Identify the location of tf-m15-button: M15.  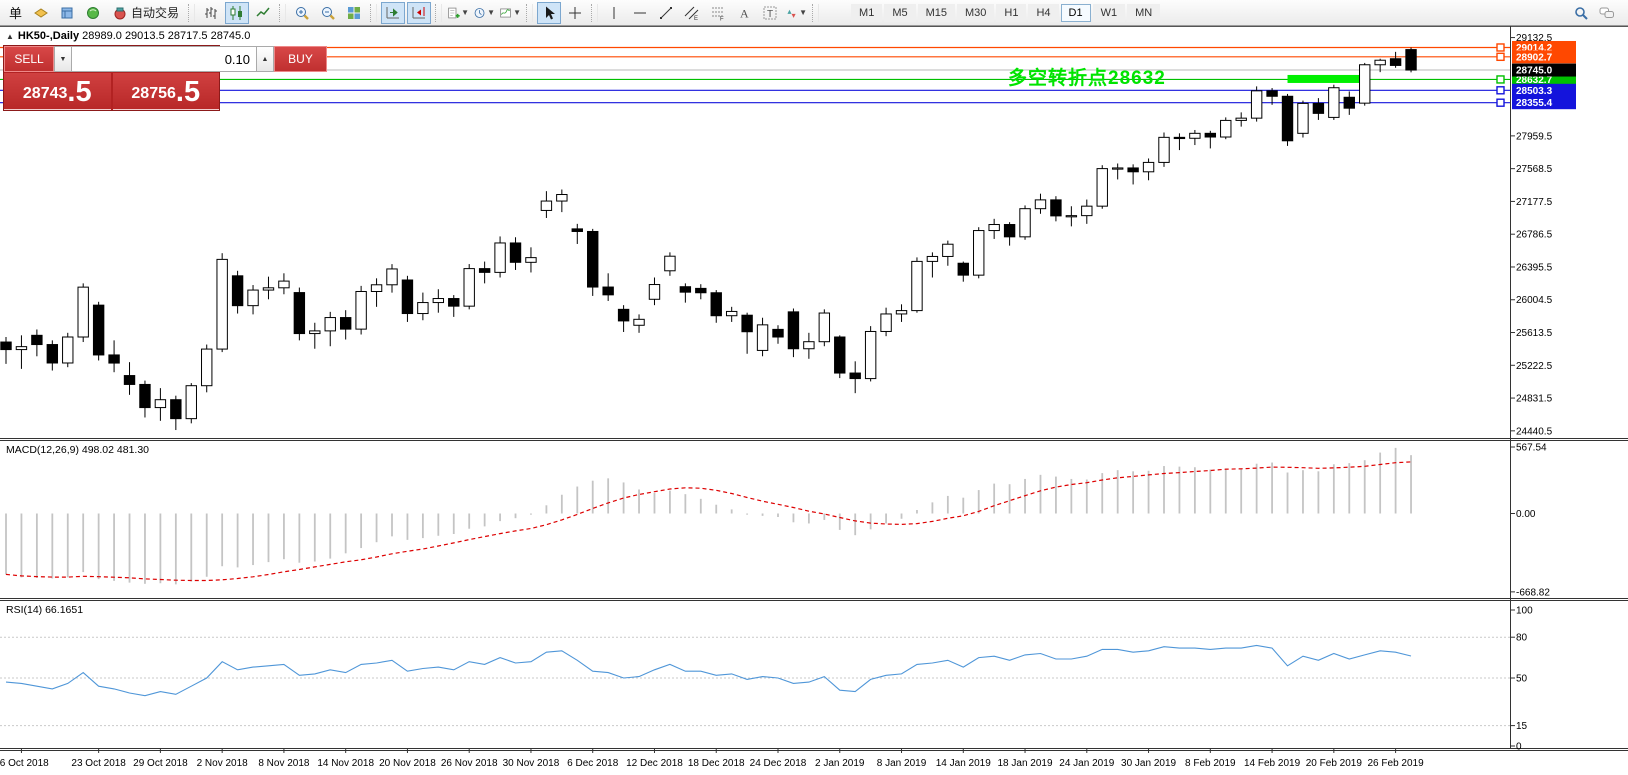
(936, 12).